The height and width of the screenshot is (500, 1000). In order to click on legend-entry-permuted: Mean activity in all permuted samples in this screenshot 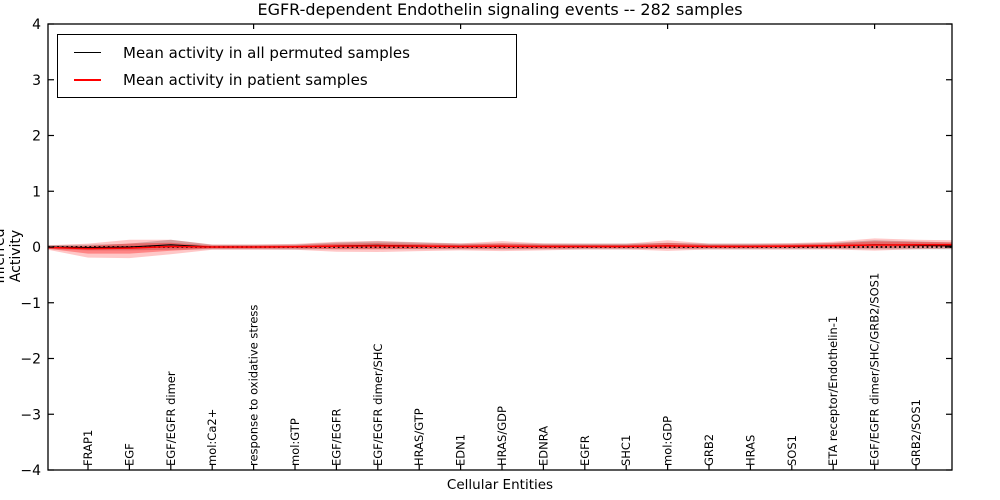, I will do `click(295, 53)`.